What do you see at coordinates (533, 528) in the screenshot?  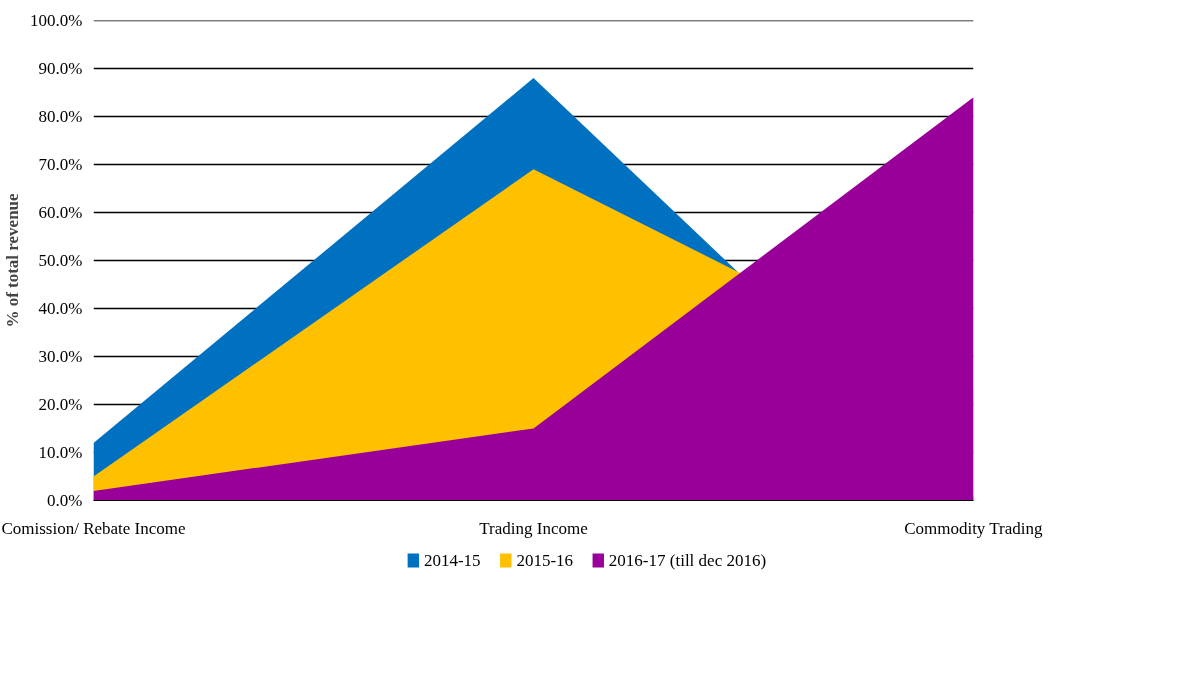 I see `x-tick-label: Trading Income` at bounding box center [533, 528].